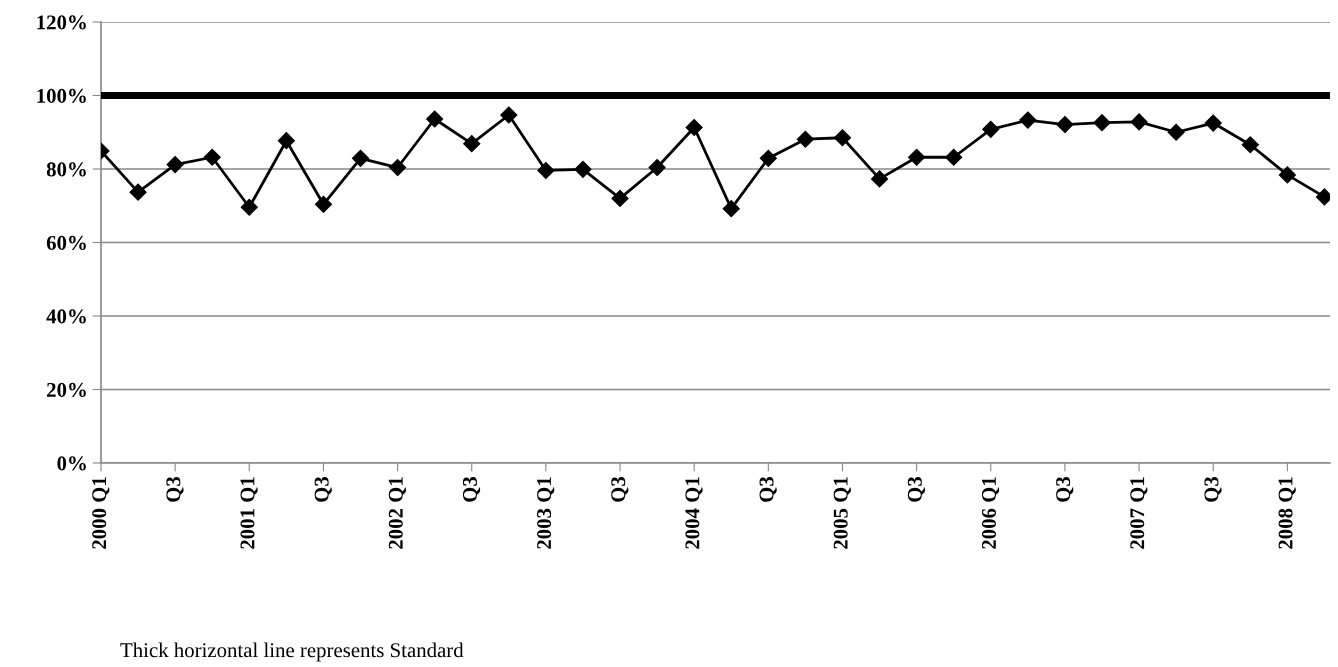 Image resolution: width=1338 pixels, height=667 pixels. I want to click on y-tick-label: 40%, so click(66, 316).